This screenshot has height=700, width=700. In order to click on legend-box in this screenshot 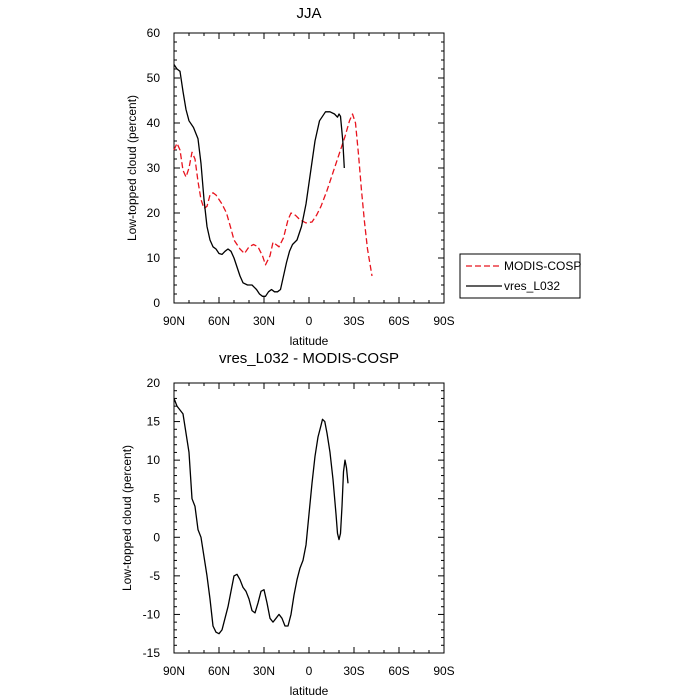, I will do `click(520, 276)`.